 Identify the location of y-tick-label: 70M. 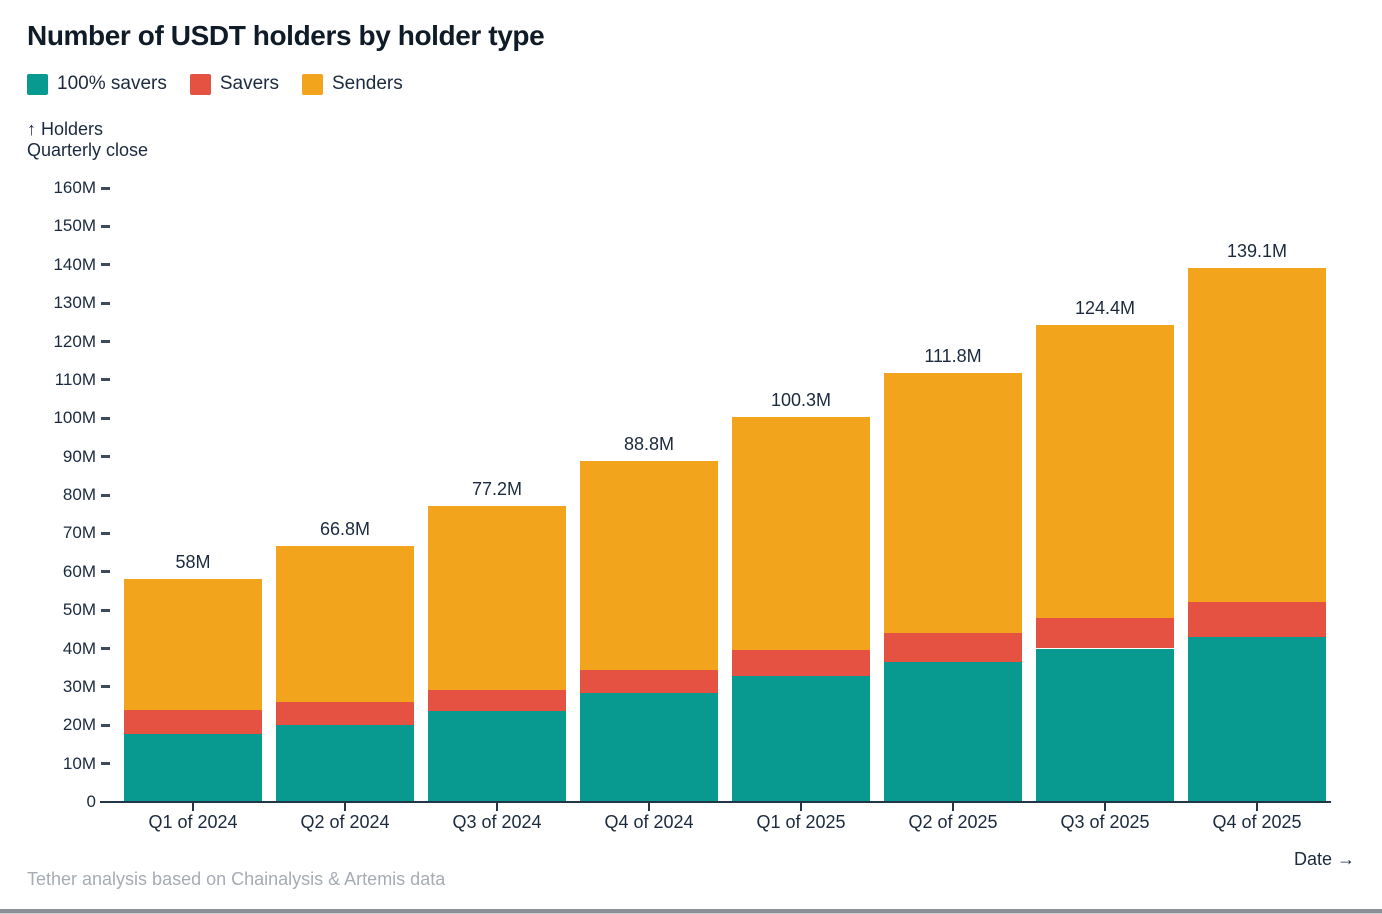
(79, 533).